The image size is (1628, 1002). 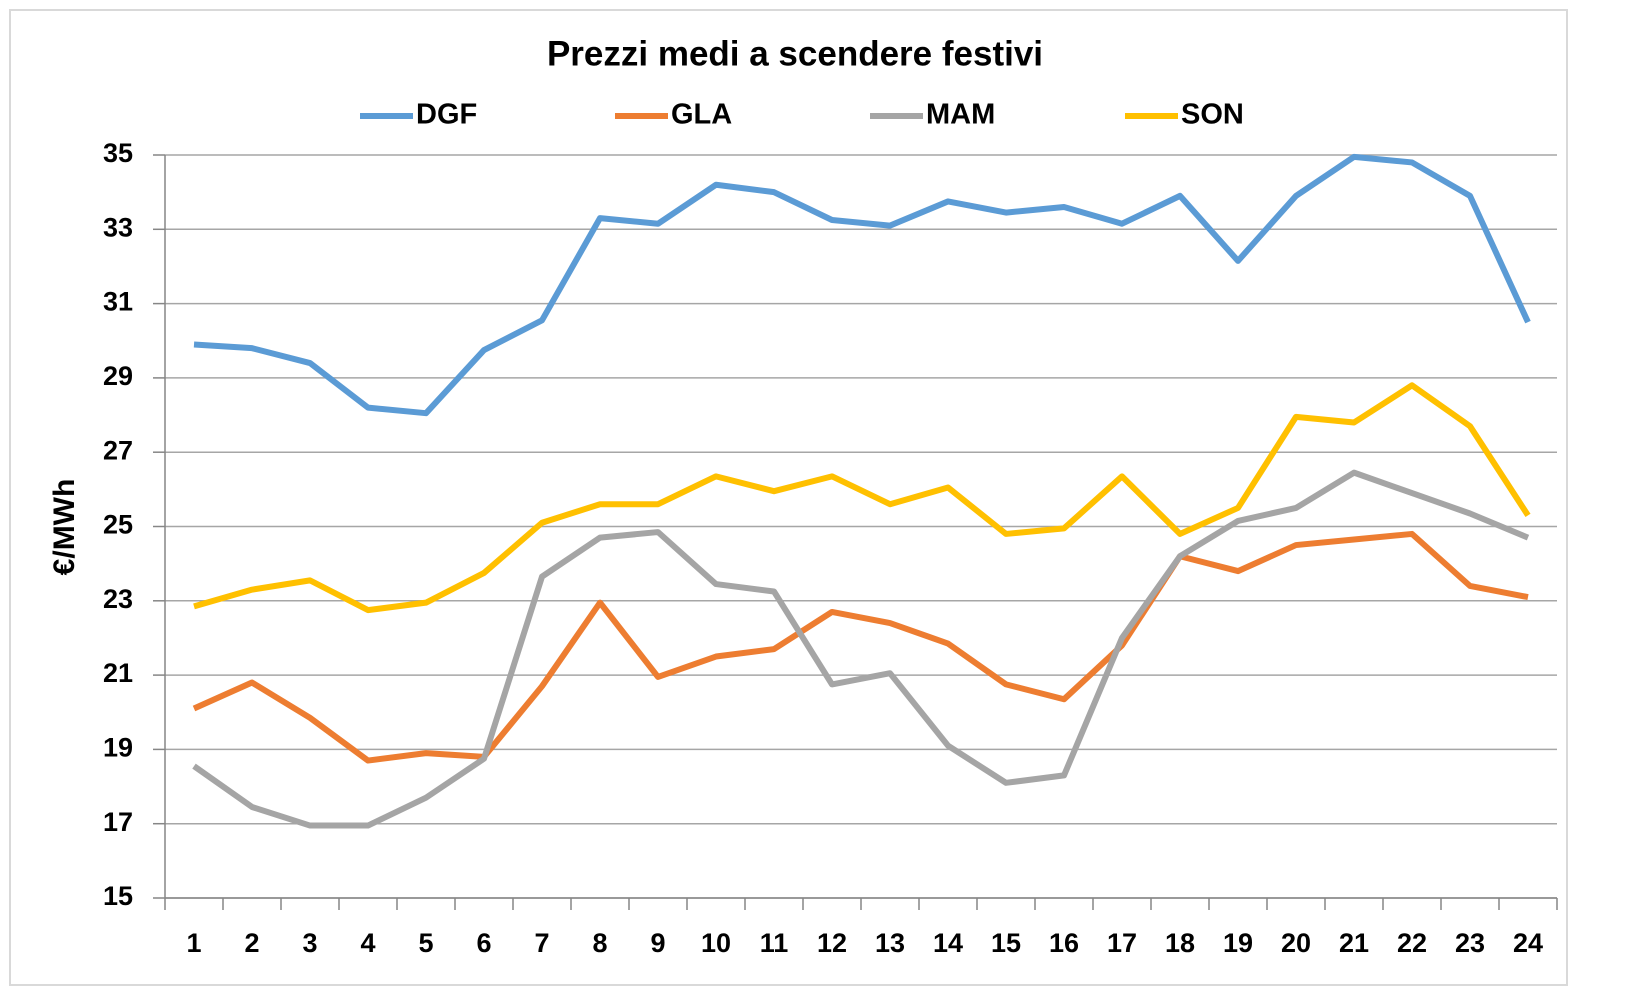 I want to click on x-tick-label: 18, so click(x=1180, y=943).